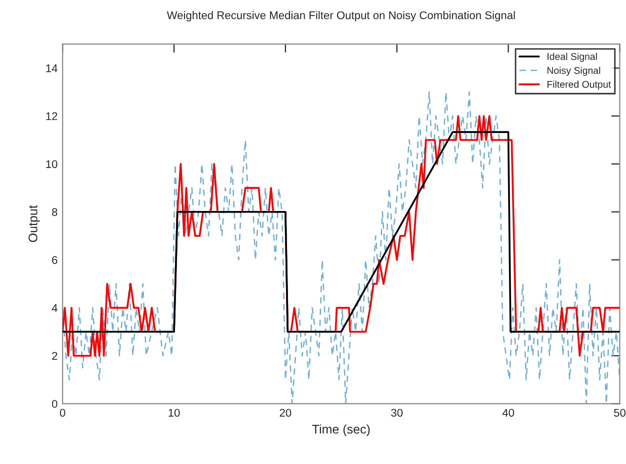 This screenshot has width=626, height=464. I want to click on y-tick-label: 4, so click(55, 308).